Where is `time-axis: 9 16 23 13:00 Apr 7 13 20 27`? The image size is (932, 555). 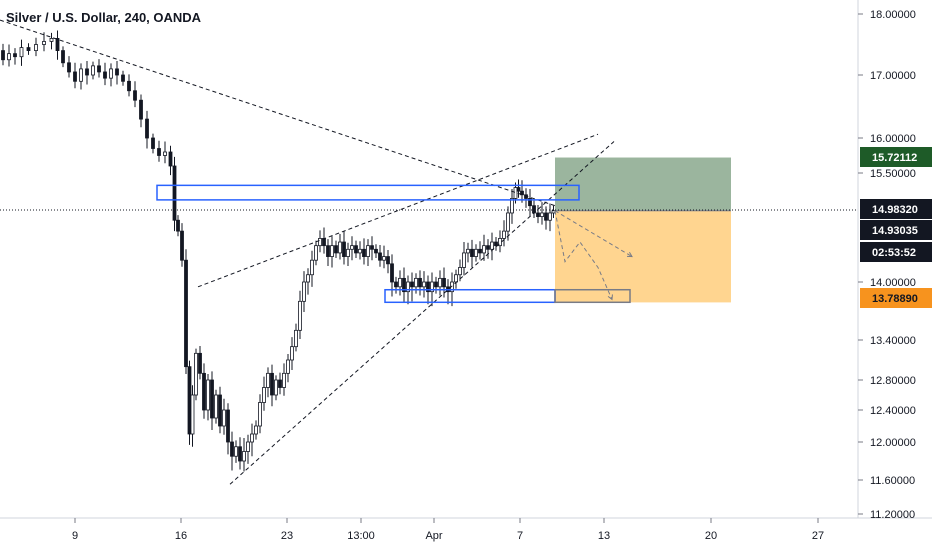 time-axis: 9 16 23 13:00 Apr 7 13 20 27 is located at coordinates (448, 530).